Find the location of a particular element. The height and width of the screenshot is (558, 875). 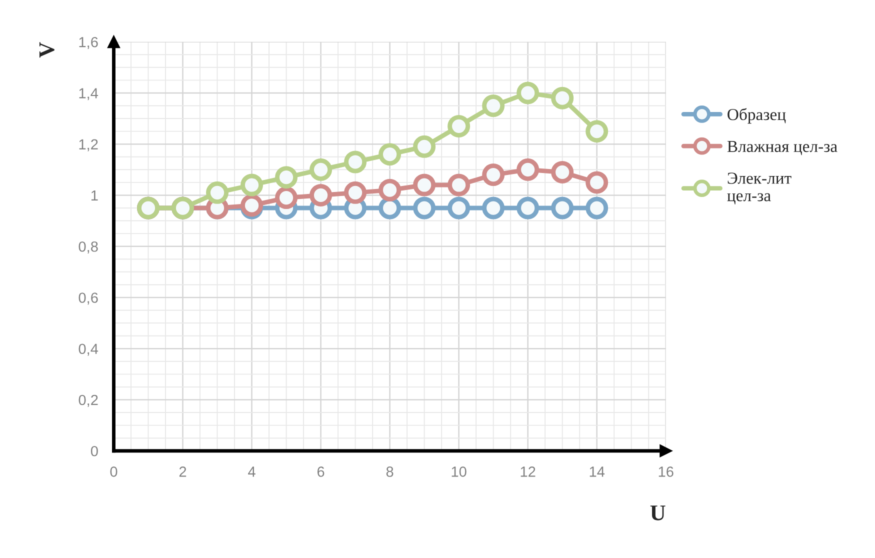

y-tick-label: 1 is located at coordinates (94, 195).